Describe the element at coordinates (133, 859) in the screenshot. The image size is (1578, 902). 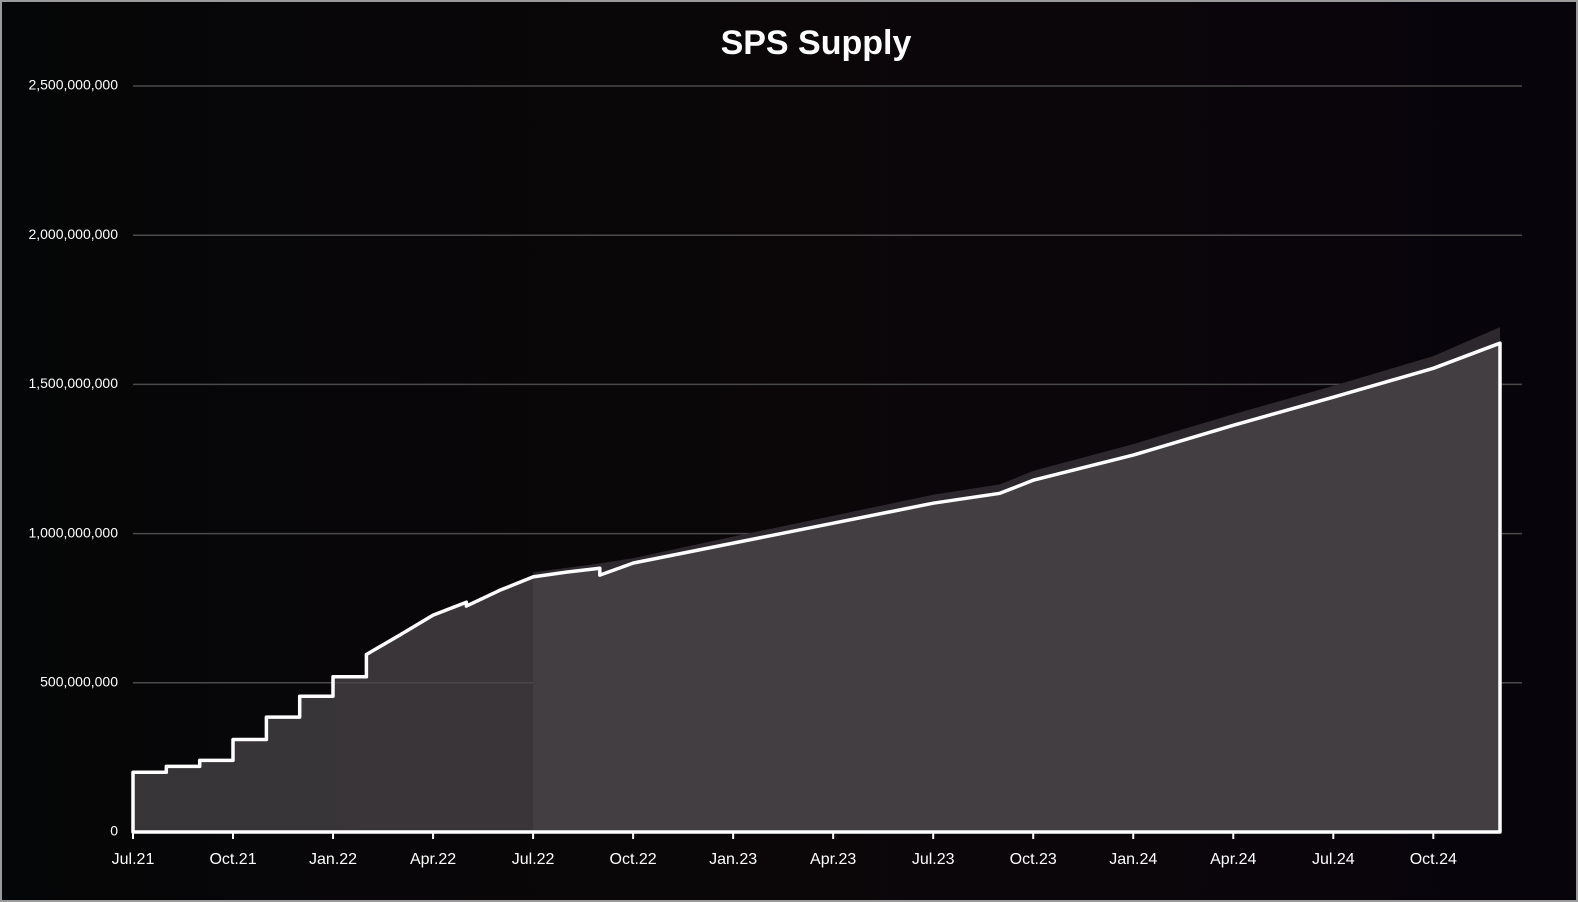
I see `x-tick-label: Jul.21` at that location.